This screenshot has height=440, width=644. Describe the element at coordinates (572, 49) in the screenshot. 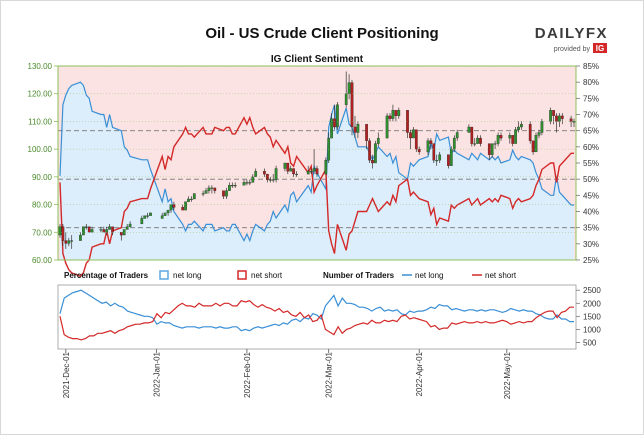

I see `provided-by-label: provided by` at that location.